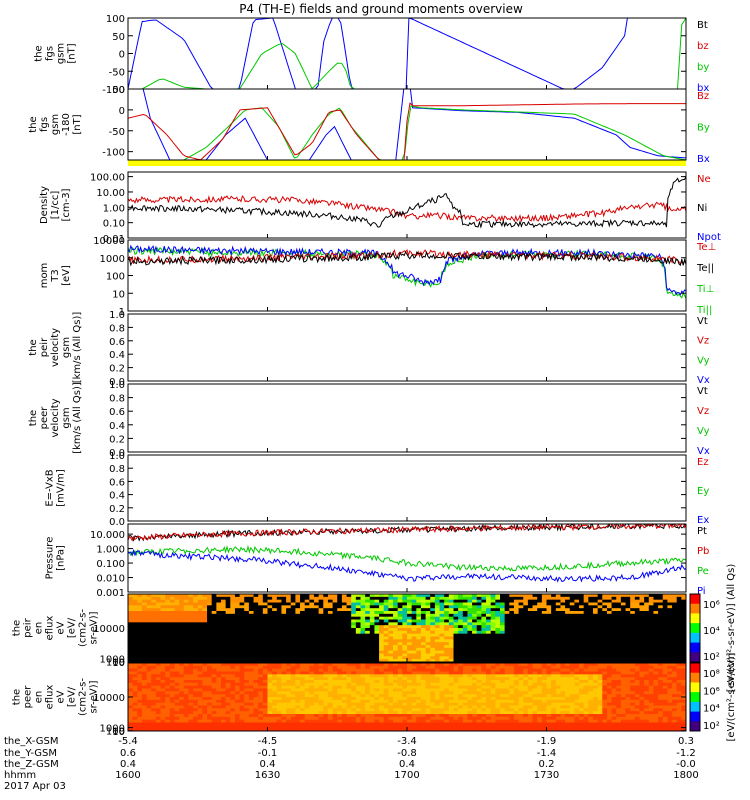 This screenshot has height=800, width=750. What do you see at coordinates (407, 558) in the screenshot?
I see `series-Pe-line` at bounding box center [407, 558].